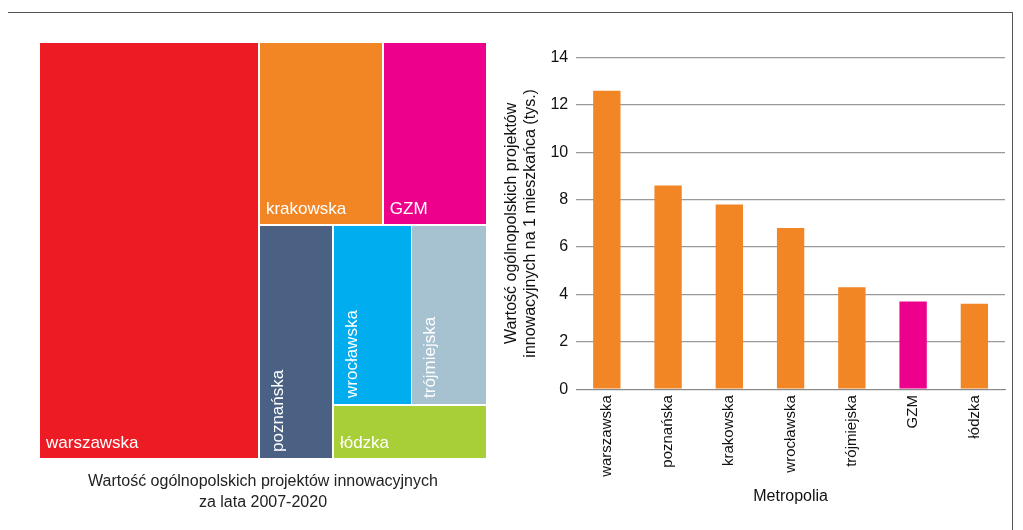 This screenshot has height=530, width=1023. I want to click on x-tick-label: łódzka, so click(973, 416).